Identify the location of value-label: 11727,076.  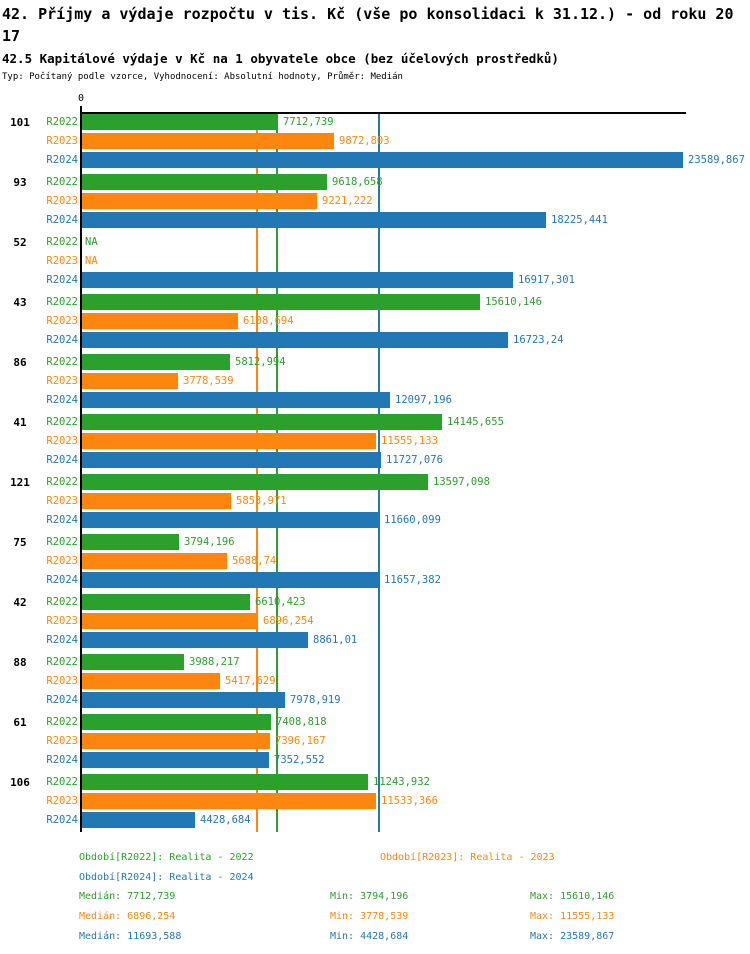
(414, 460).